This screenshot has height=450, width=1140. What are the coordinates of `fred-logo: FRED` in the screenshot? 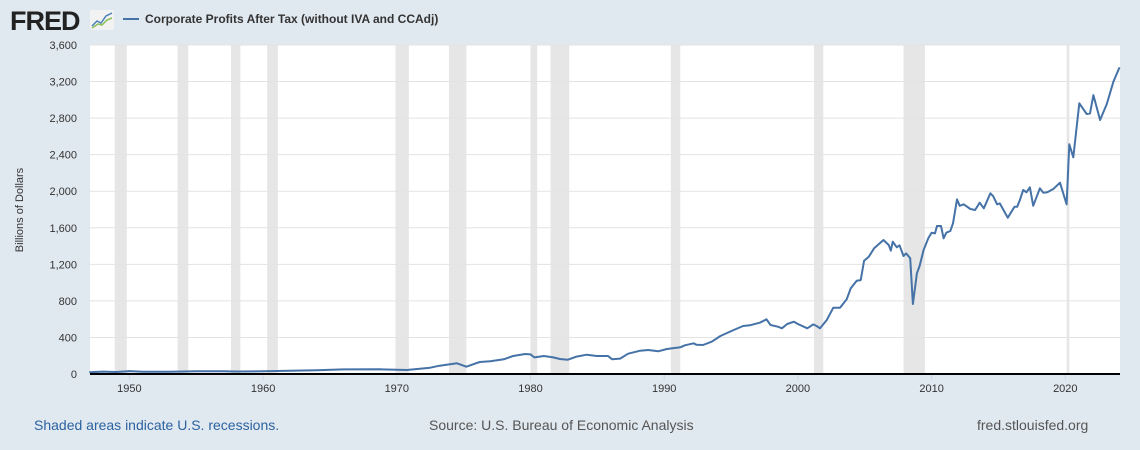 It's located at (45, 21).